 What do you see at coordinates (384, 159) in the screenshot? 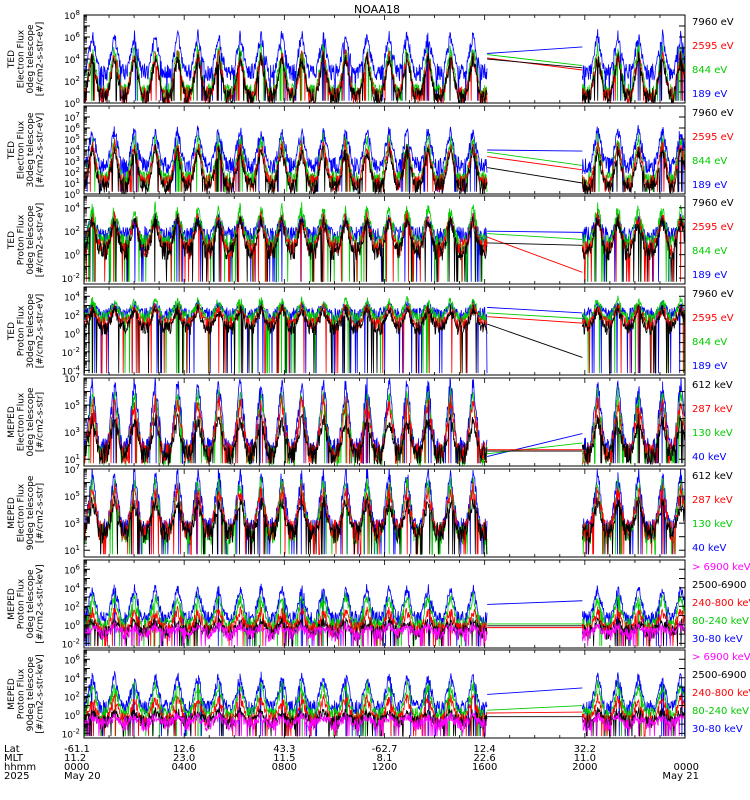
I see `panel-2-plot` at bounding box center [384, 159].